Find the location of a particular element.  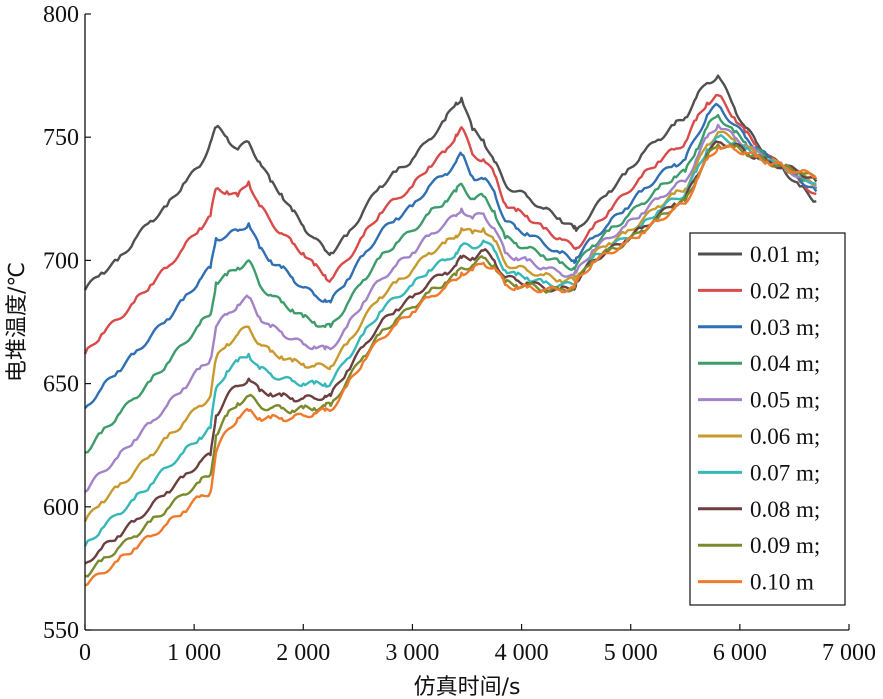

x-tick-label: 3 000 is located at coordinates (412, 653).